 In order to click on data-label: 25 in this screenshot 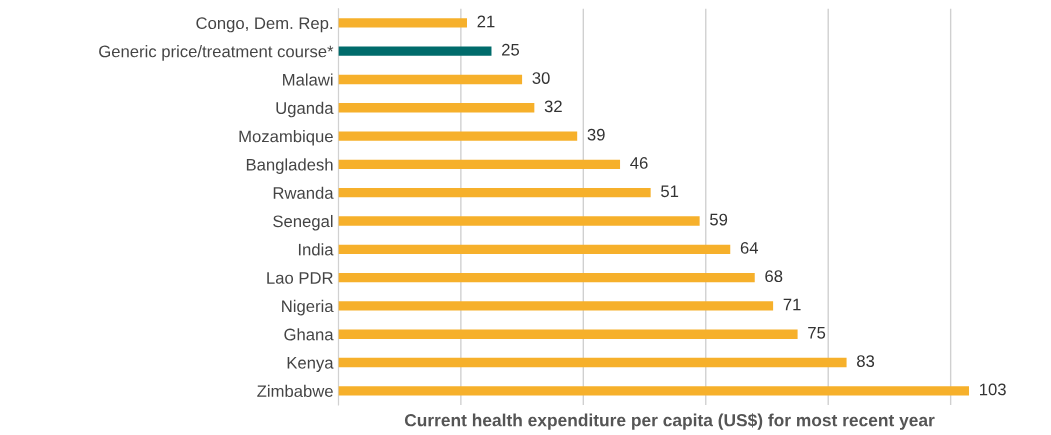, I will do `click(511, 49)`.